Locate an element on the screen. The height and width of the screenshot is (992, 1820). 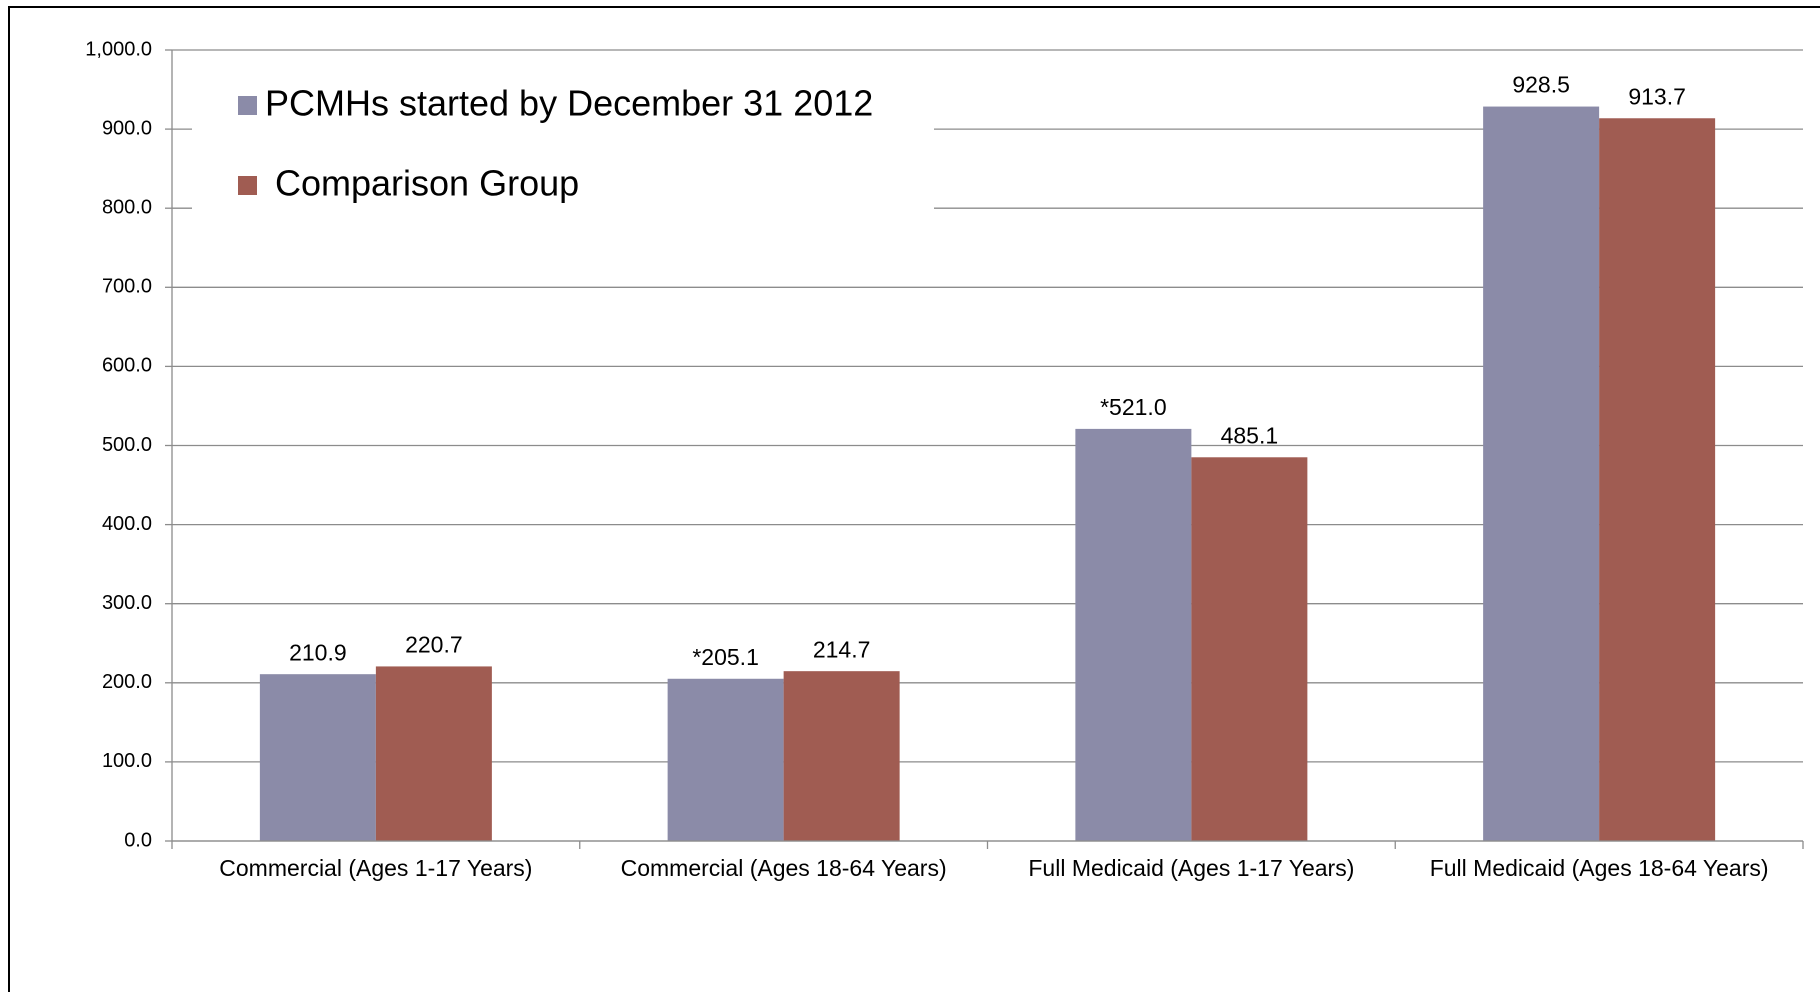
y-tick-label: 700.0 is located at coordinates (127, 287).